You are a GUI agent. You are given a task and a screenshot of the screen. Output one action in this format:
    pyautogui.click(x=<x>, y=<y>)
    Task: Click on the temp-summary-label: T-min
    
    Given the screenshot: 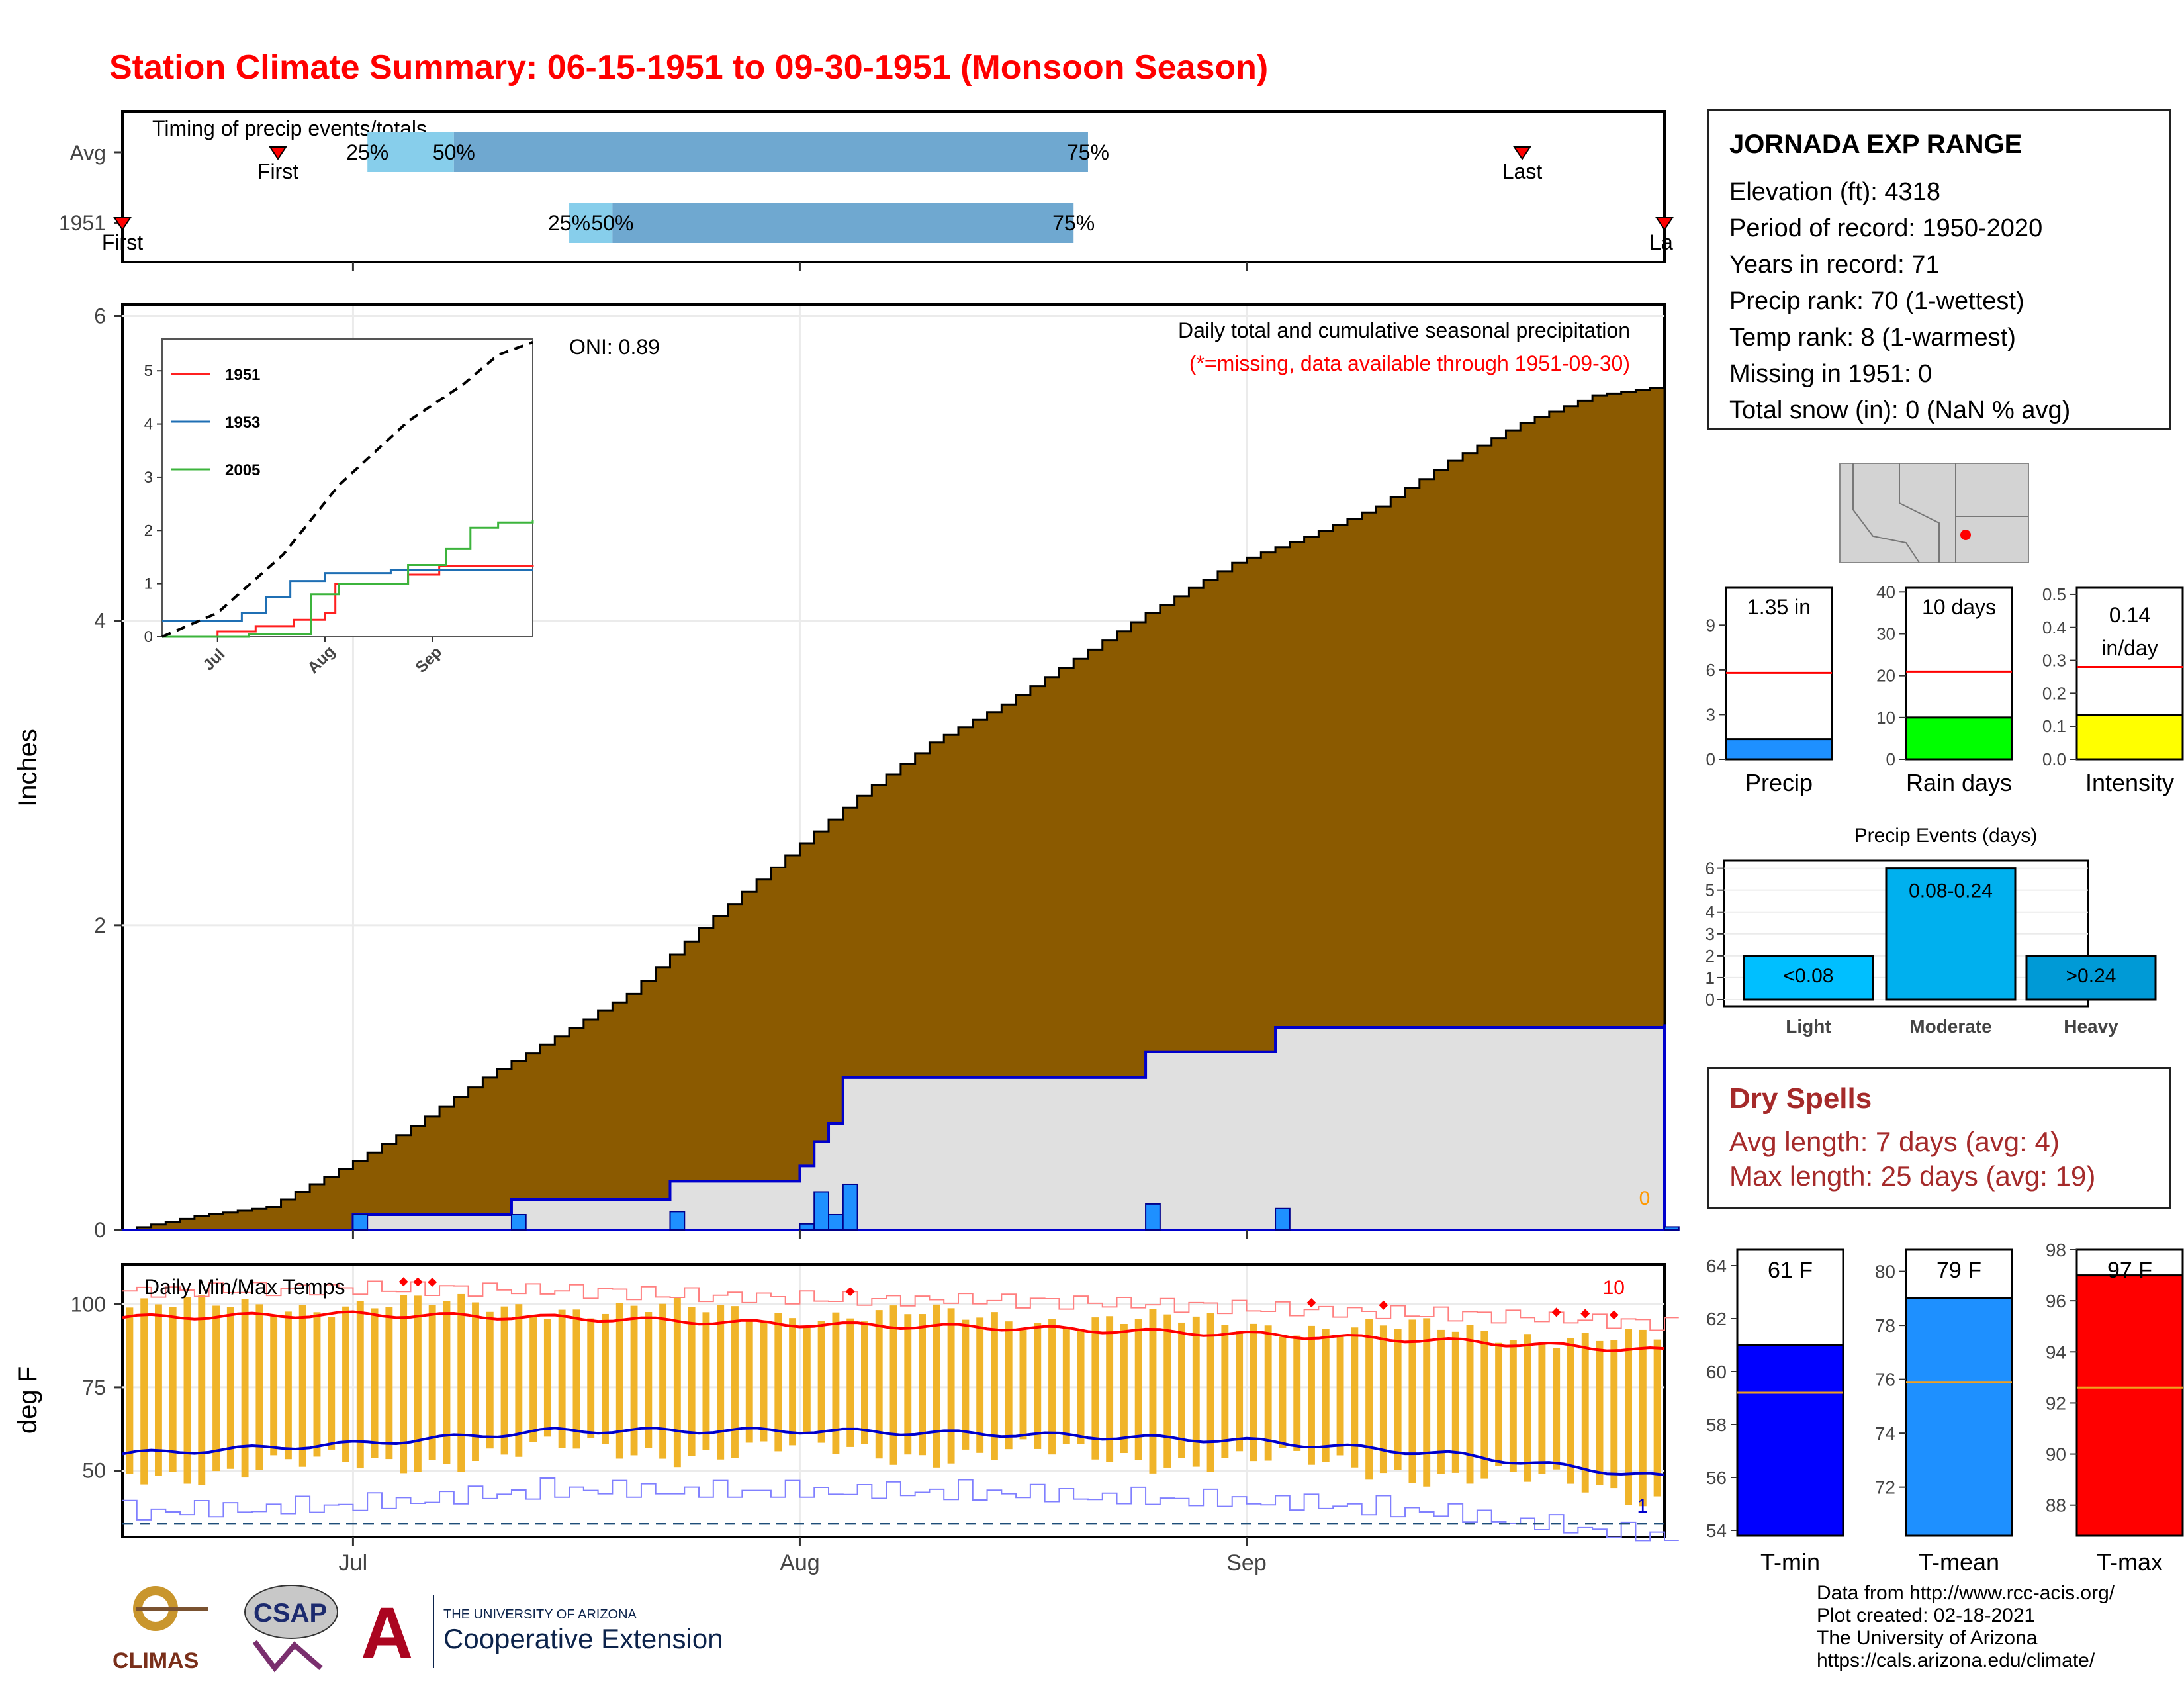 What is the action you would take?
    pyautogui.click(x=1790, y=1561)
    